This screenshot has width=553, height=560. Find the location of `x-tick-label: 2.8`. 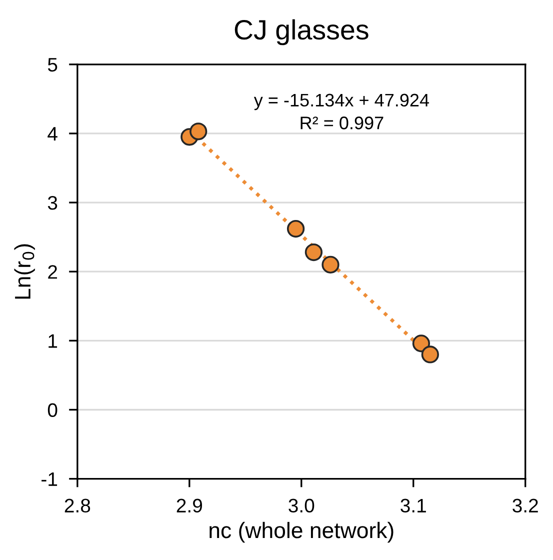

x-tick-label: 2.8 is located at coordinates (77, 505).